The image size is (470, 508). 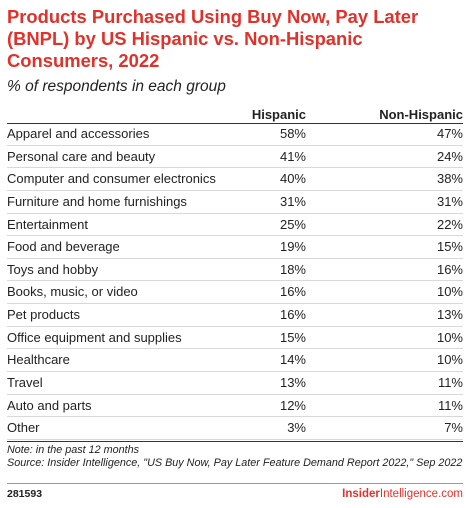 What do you see at coordinates (235, 483) in the screenshot?
I see `bottom-divider` at bounding box center [235, 483].